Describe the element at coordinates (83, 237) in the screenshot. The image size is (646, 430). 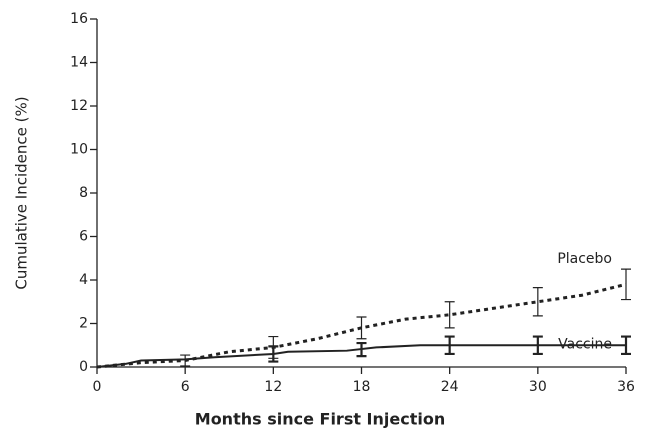
I see `y-tick-label: 6` at that location.